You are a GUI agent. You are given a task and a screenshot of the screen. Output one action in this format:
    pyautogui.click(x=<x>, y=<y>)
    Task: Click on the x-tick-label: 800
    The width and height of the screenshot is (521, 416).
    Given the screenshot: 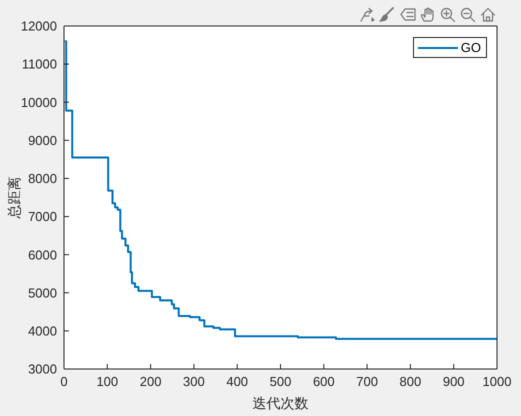 What is the action you would take?
    pyautogui.click(x=411, y=382)
    